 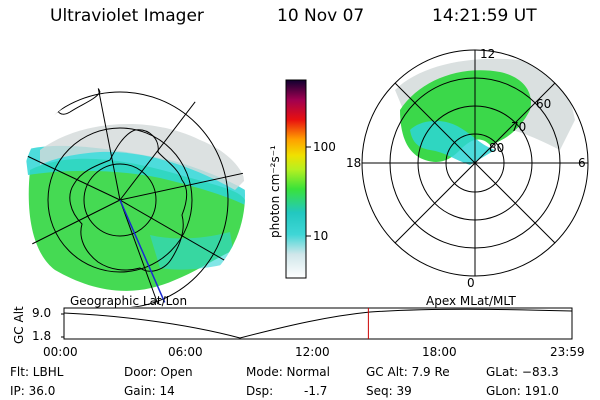 What do you see at coordinates (324, 147) in the screenshot?
I see `colorbar-tick-100: 100` at bounding box center [324, 147].